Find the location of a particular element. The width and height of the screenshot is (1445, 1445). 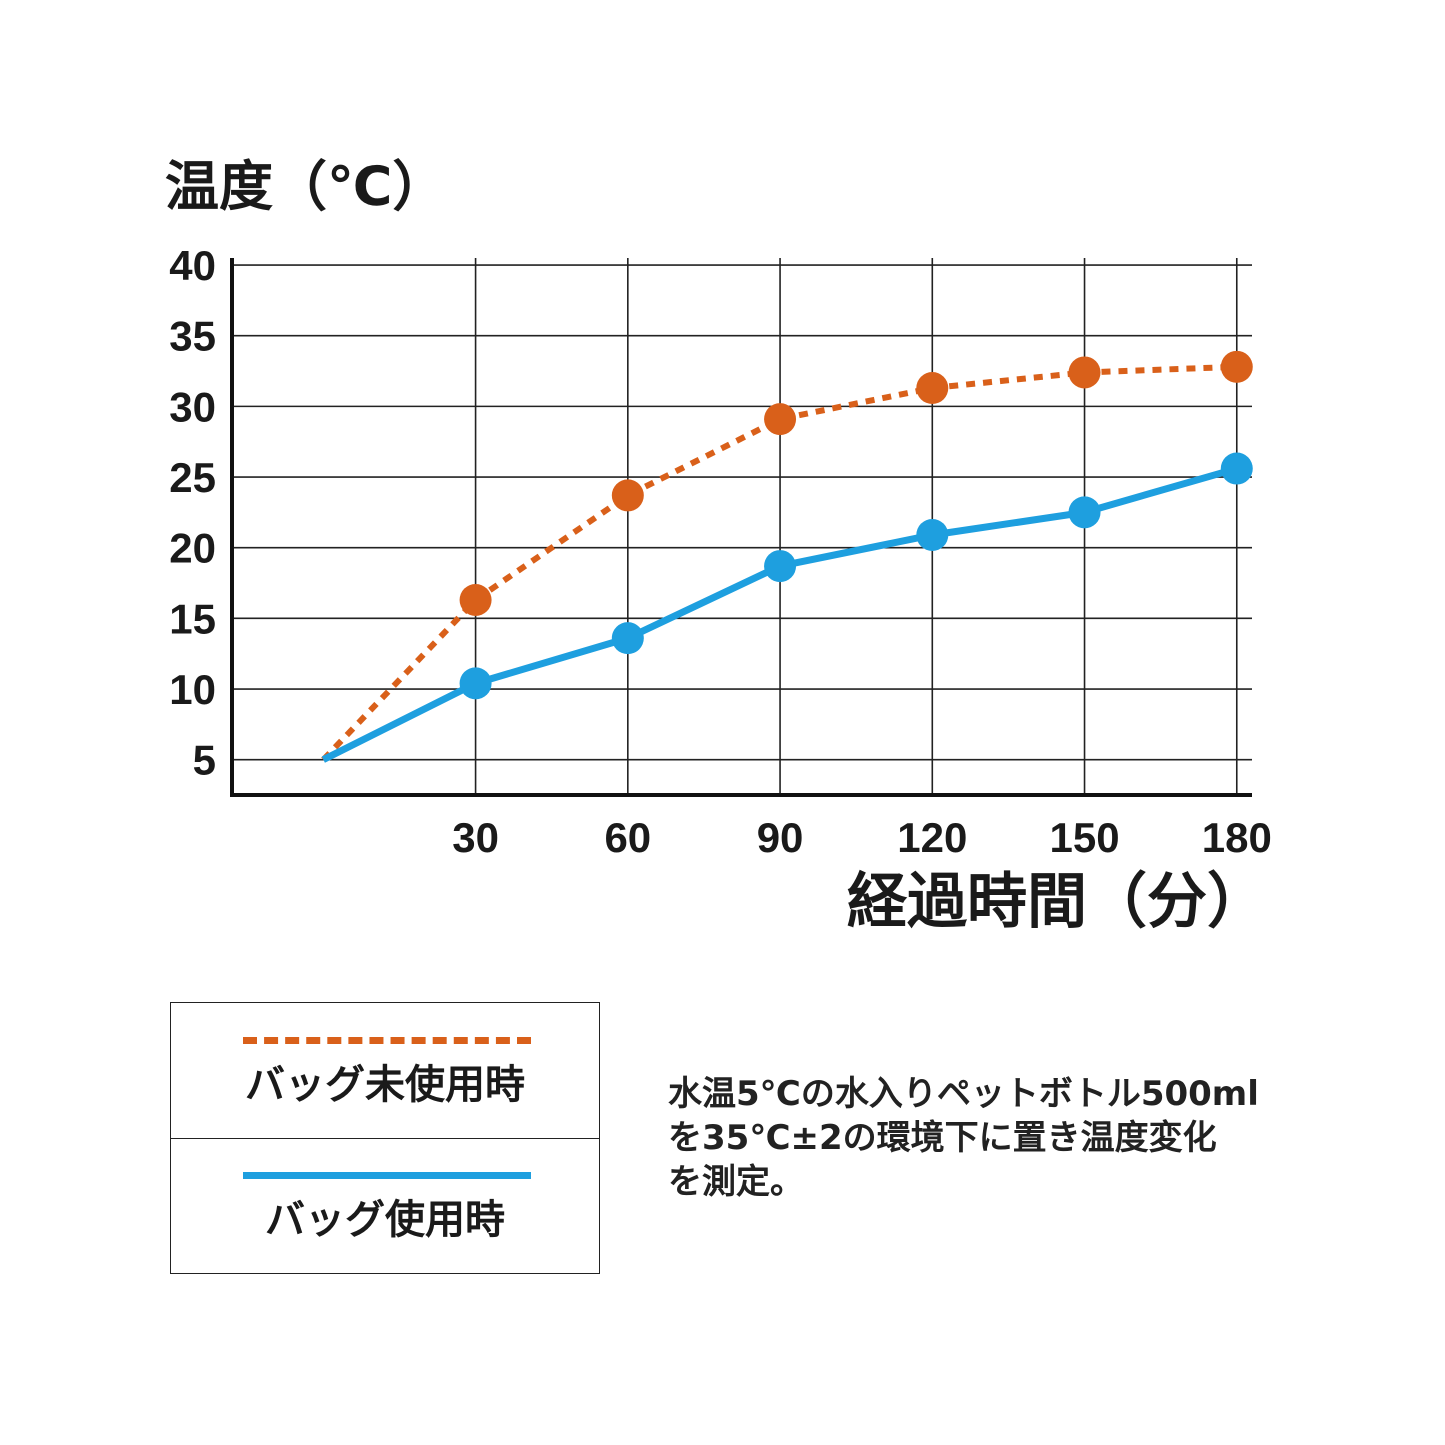

x-tick-label: 60 is located at coordinates (627, 837).